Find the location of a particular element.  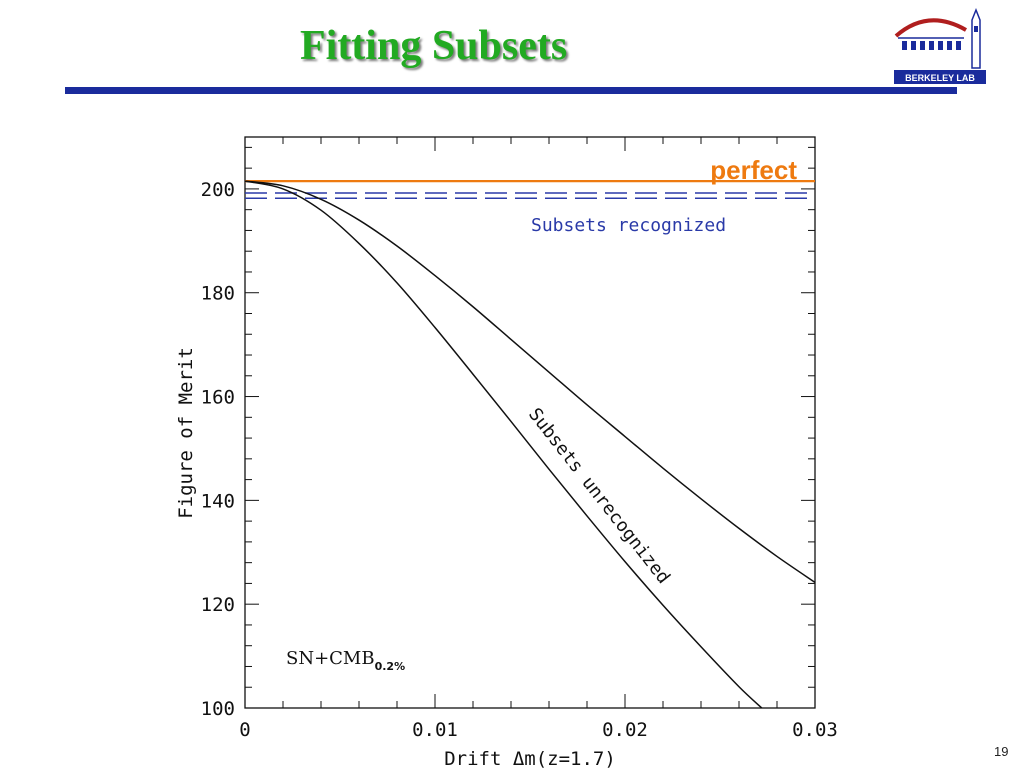

x-tick-label: 0.02 is located at coordinates (625, 730).